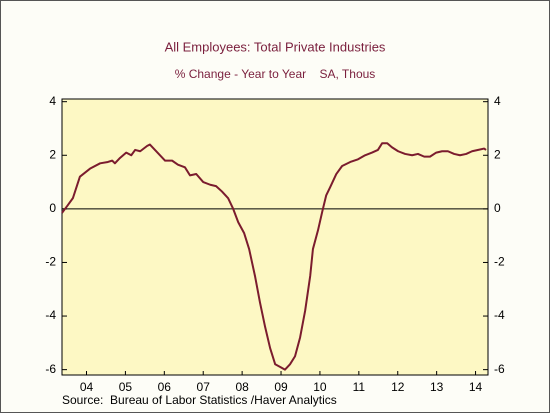 The height and width of the screenshot is (413, 550). What do you see at coordinates (497, 101) in the screenshot?
I see `y2-tick-label: 4` at bounding box center [497, 101].